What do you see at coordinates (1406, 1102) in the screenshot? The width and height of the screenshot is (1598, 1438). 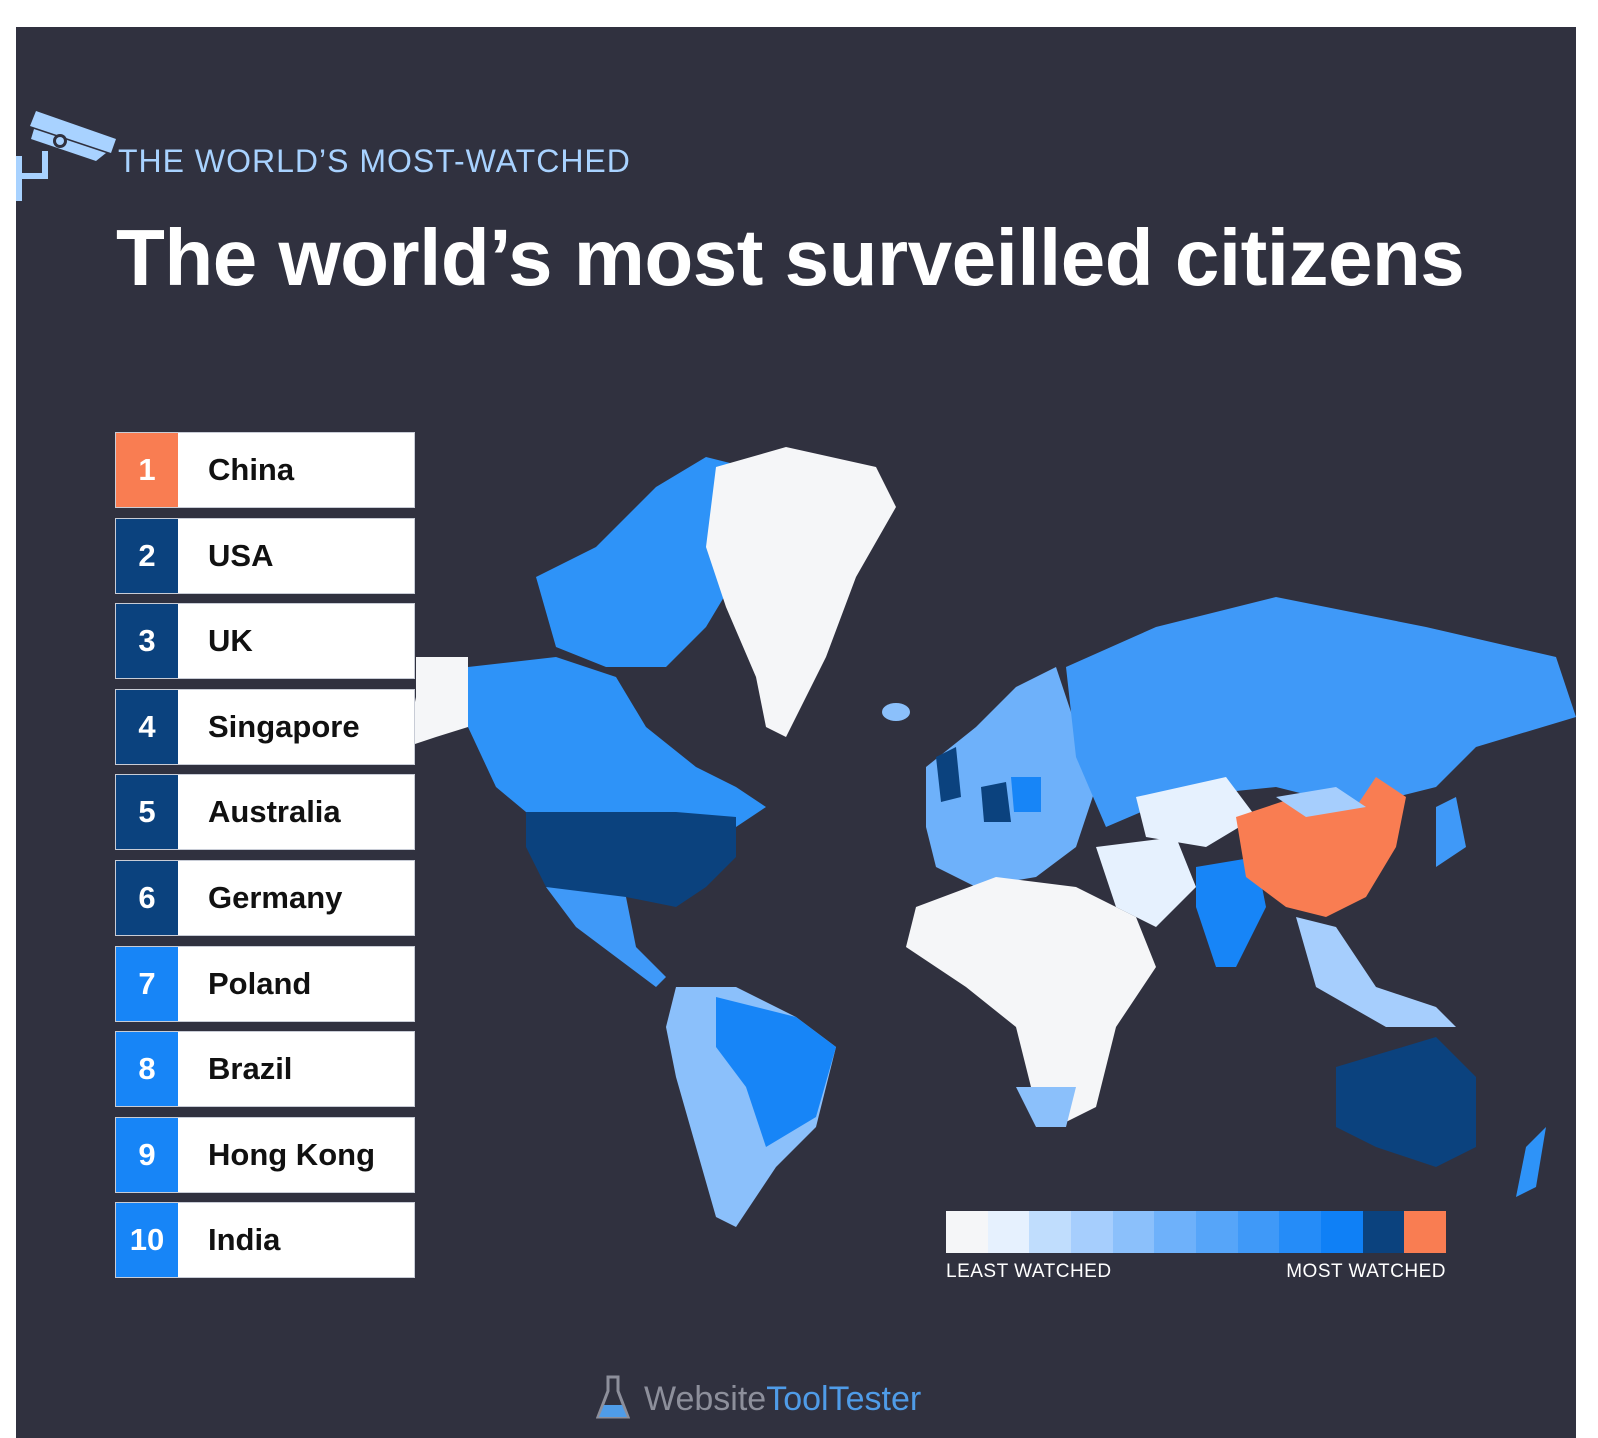 I see `region-australia` at bounding box center [1406, 1102].